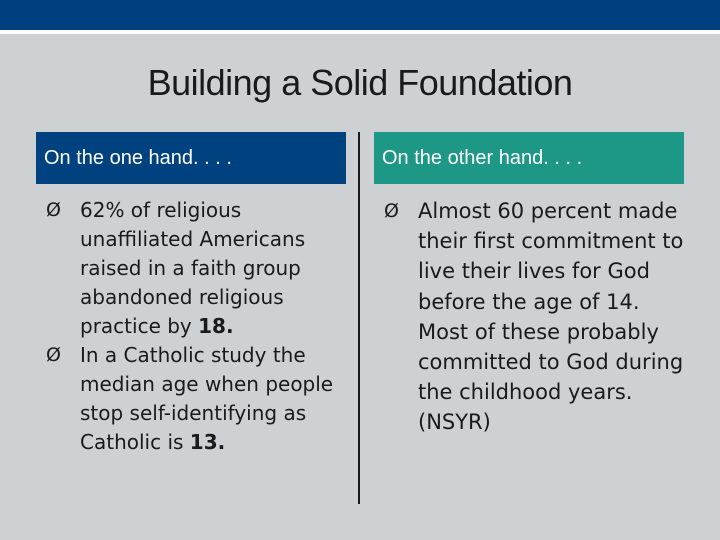 The height and width of the screenshot is (540, 720). Describe the element at coordinates (216, 326) in the screenshot. I see `bullet-emphasis: 18.` at that location.